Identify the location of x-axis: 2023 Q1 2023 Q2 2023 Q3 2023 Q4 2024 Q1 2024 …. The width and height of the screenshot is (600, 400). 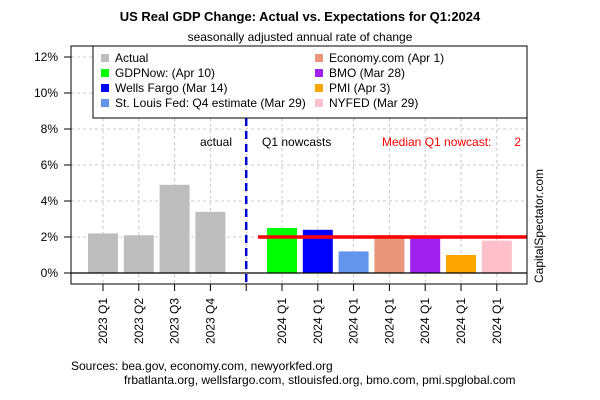
(300, 314).